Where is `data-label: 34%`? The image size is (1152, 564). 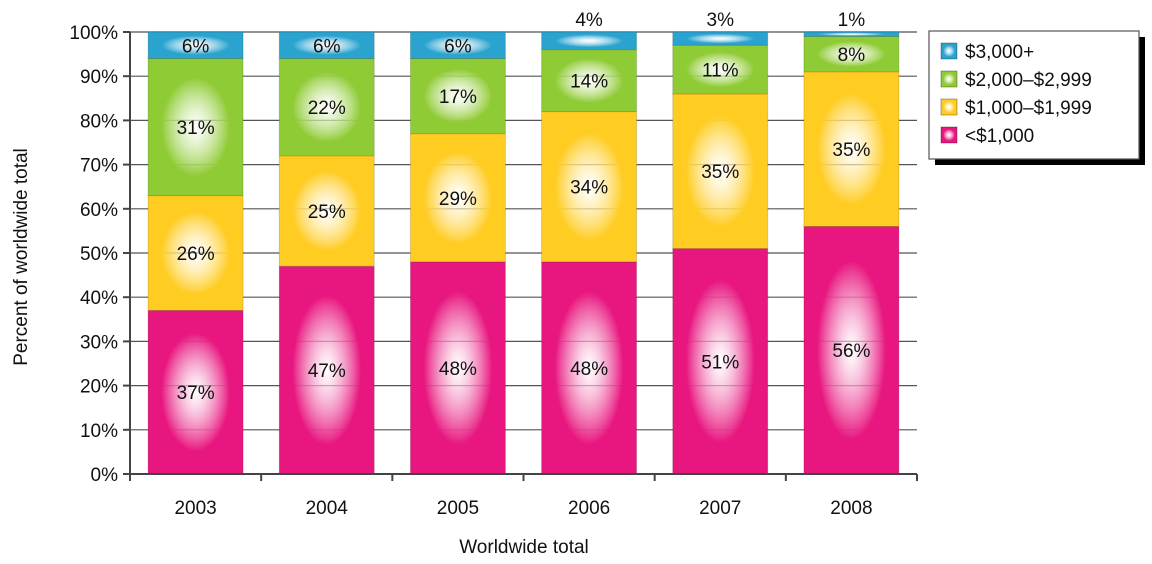 data-label: 34% is located at coordinates (589, 188).